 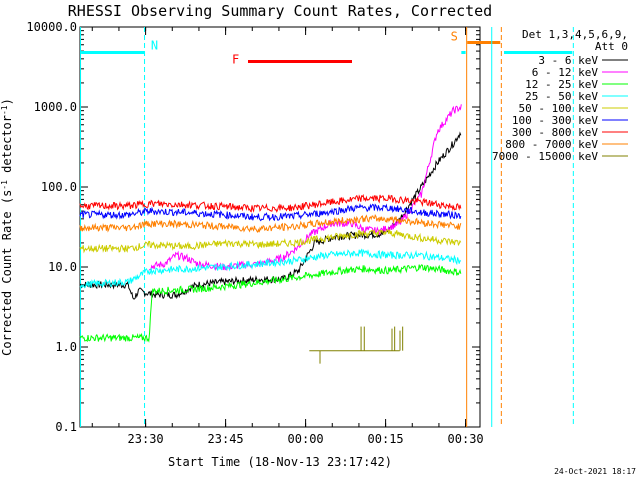 What do you see at coordinates (51, 27) in the screenshot?
I see `y-tick-label: 10000.0` at bounding box center [51, 27].